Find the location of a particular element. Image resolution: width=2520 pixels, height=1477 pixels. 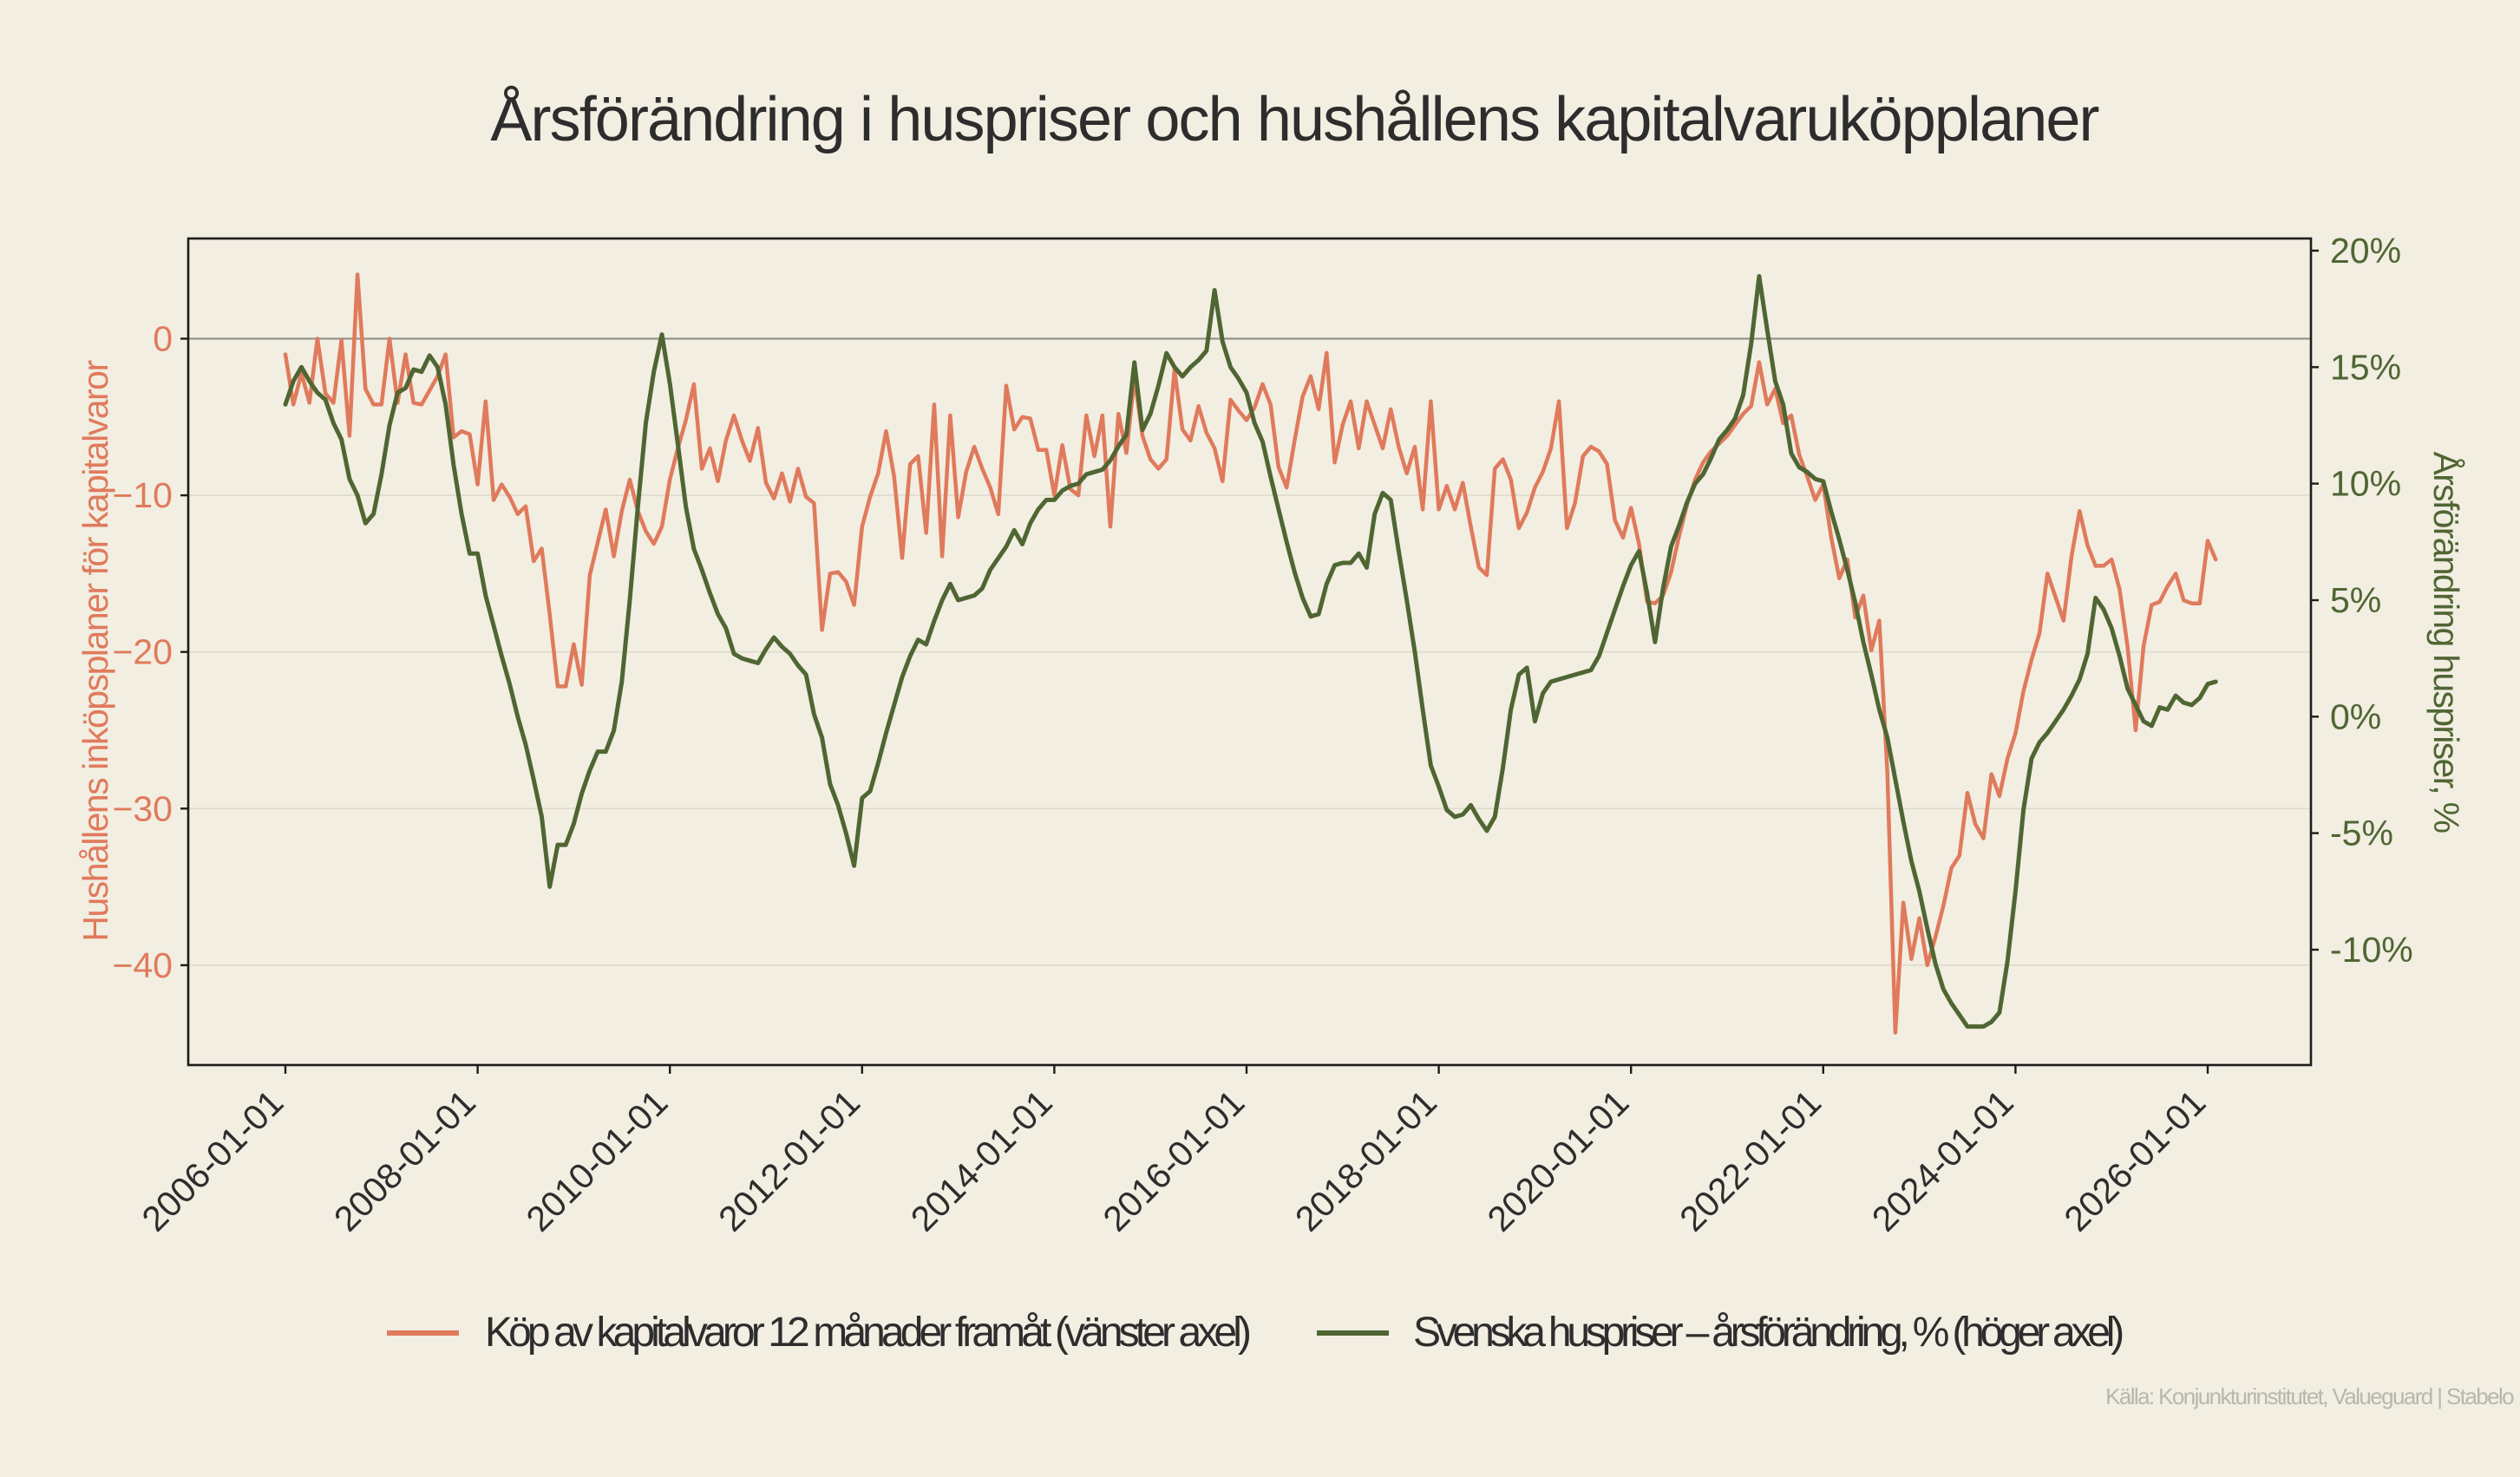

svg-text: -5% is located at coordinates (2361, 834).